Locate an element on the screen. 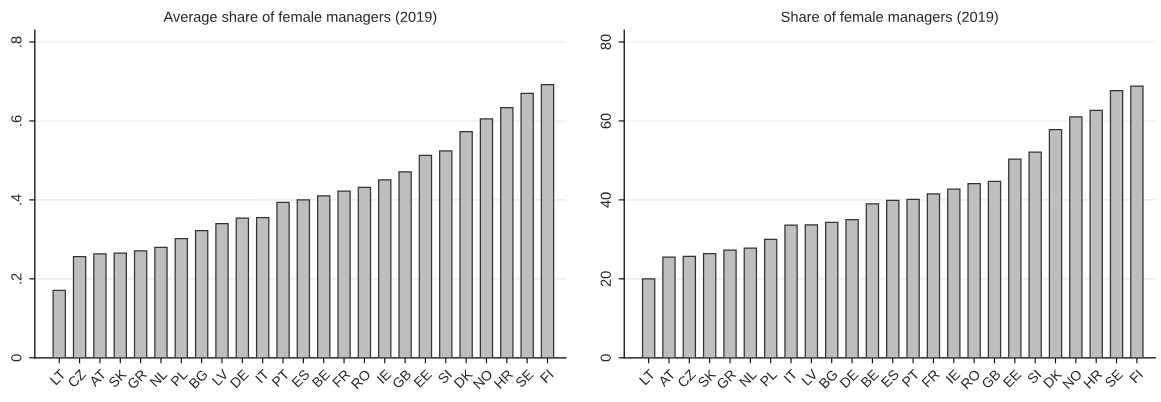  y-tick-label: 60 is located at coordinates (605, 121).